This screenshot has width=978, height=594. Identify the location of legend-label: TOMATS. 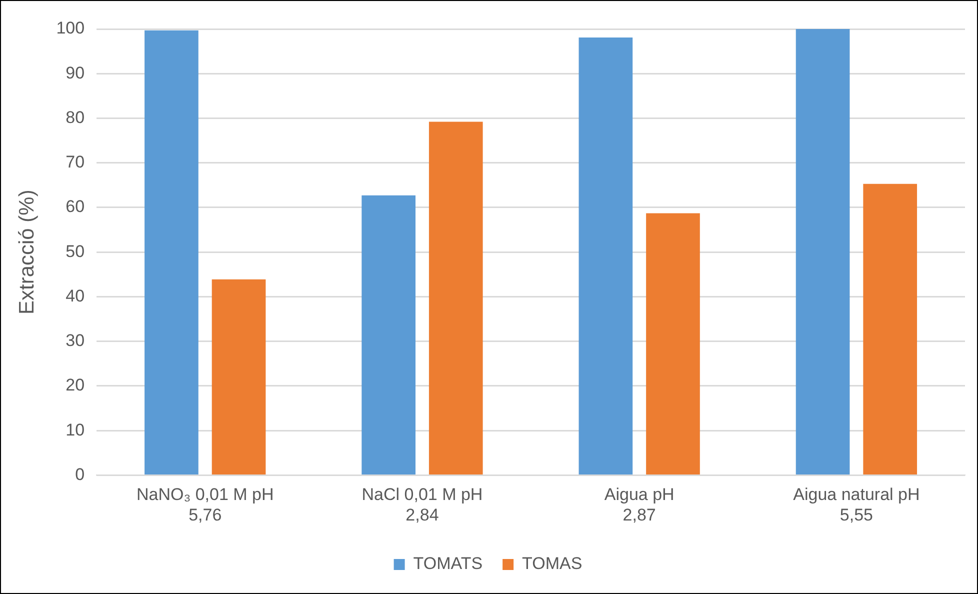
(448, 564).